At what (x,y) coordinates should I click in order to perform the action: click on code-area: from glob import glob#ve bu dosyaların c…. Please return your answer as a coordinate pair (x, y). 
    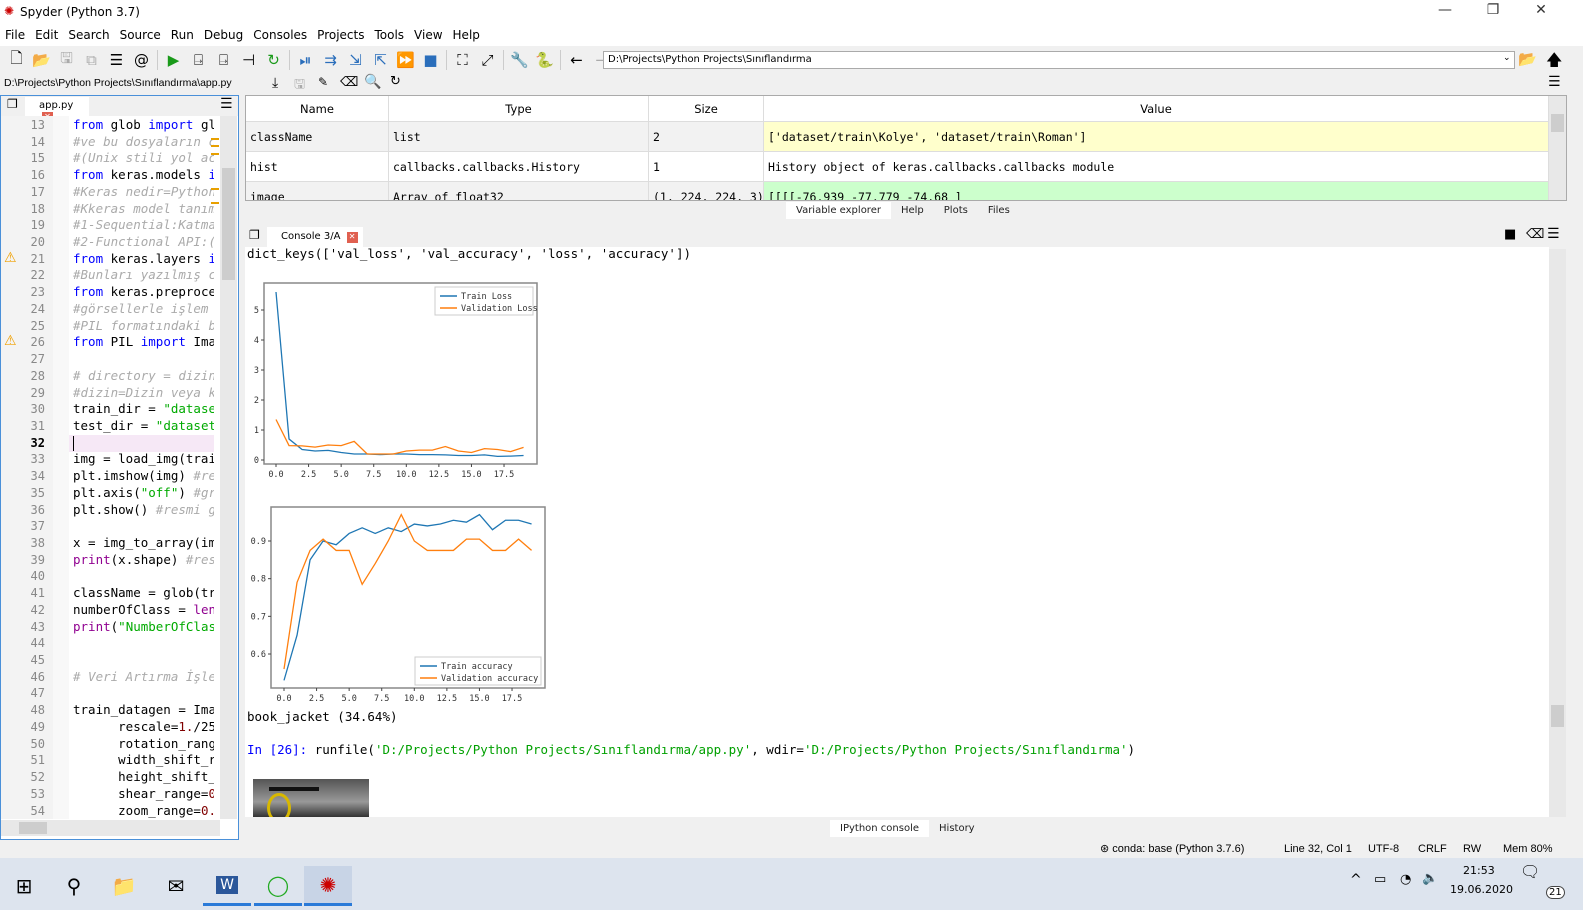
    Looking at the image, I should click on (141, 467).